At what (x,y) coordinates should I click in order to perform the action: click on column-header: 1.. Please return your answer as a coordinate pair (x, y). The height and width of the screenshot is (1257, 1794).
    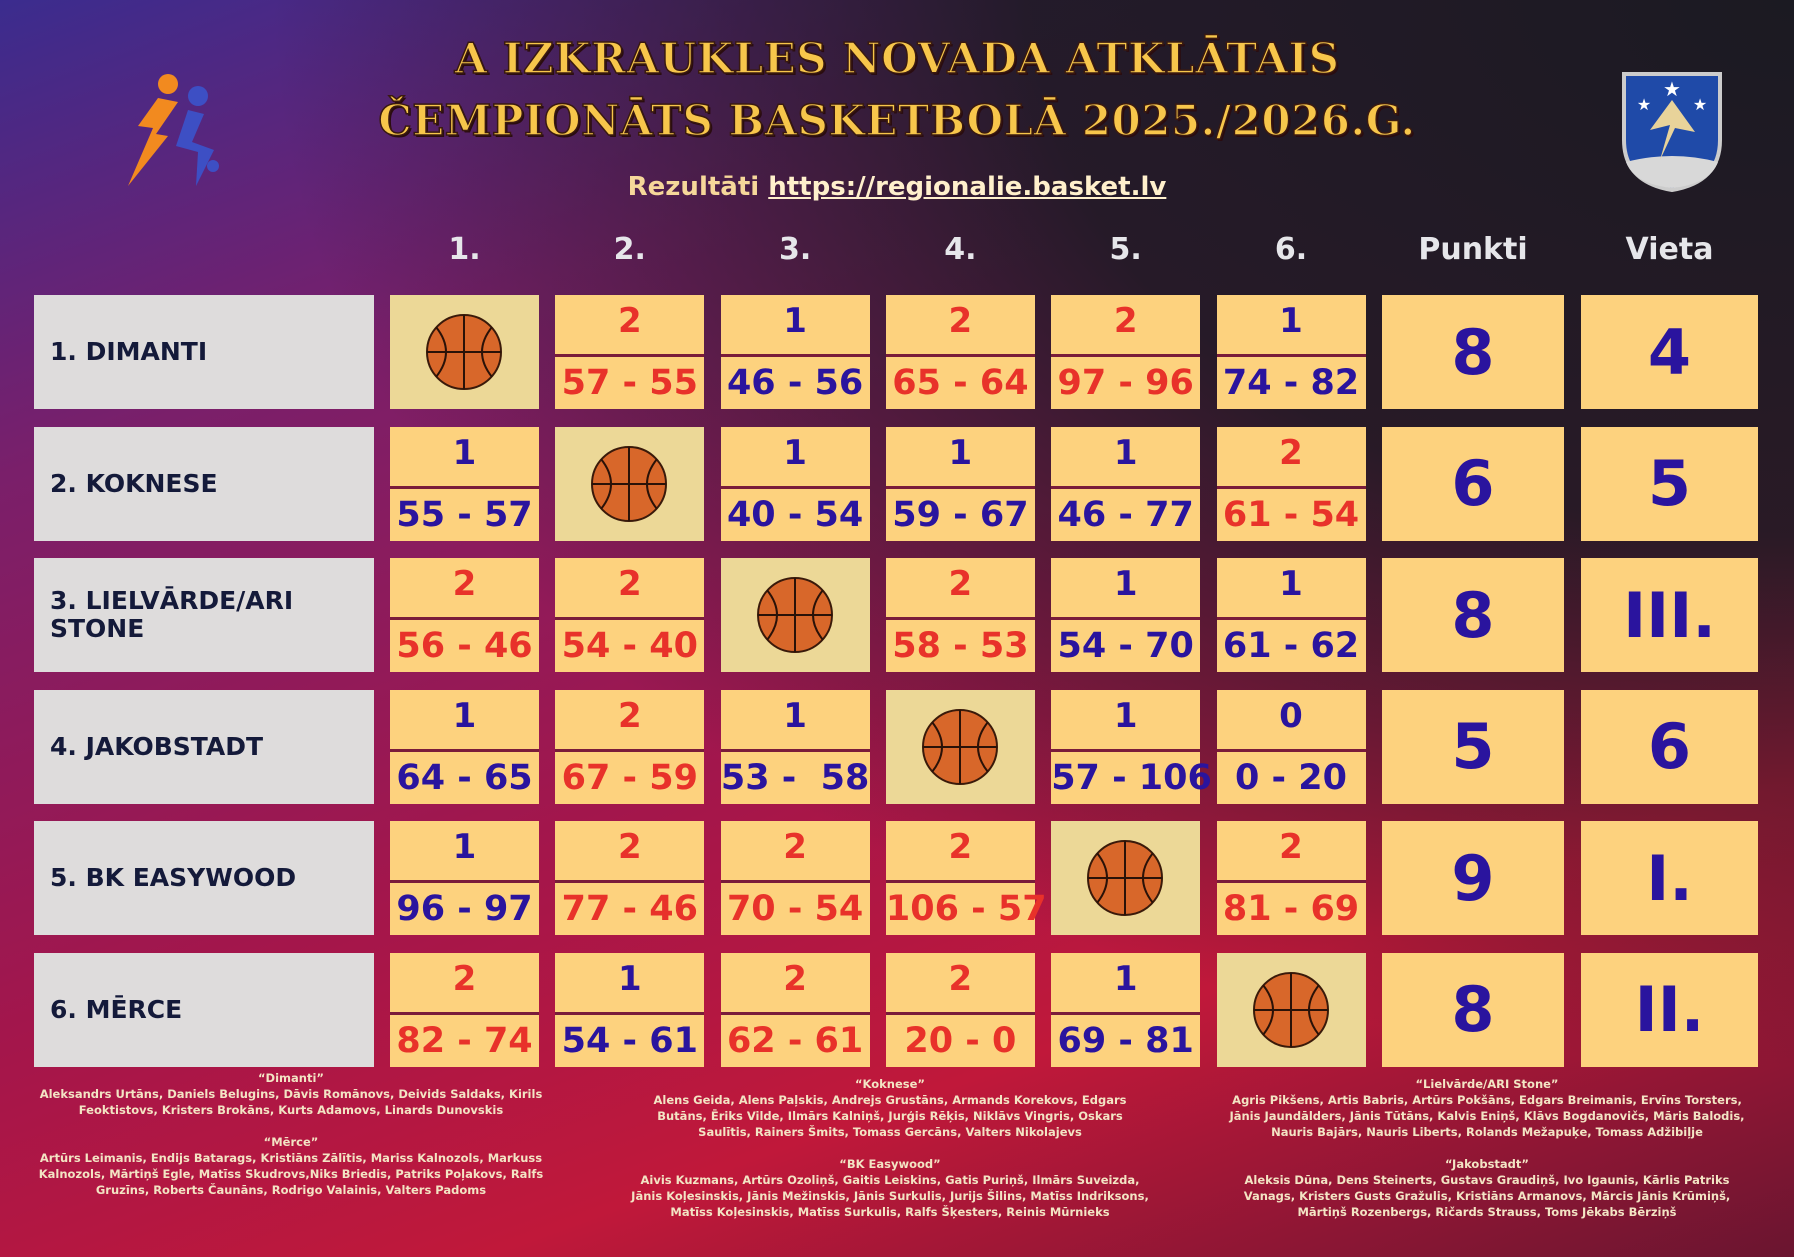
    Looking at the image, I should click on (464, 249).